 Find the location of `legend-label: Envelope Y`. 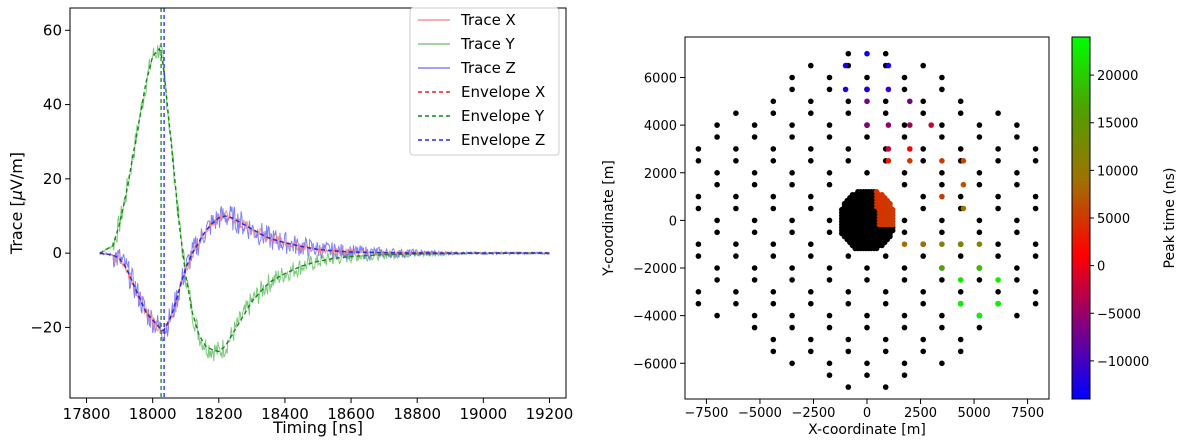

legend-label: Envelope Y is located at coordinates (503, 116).